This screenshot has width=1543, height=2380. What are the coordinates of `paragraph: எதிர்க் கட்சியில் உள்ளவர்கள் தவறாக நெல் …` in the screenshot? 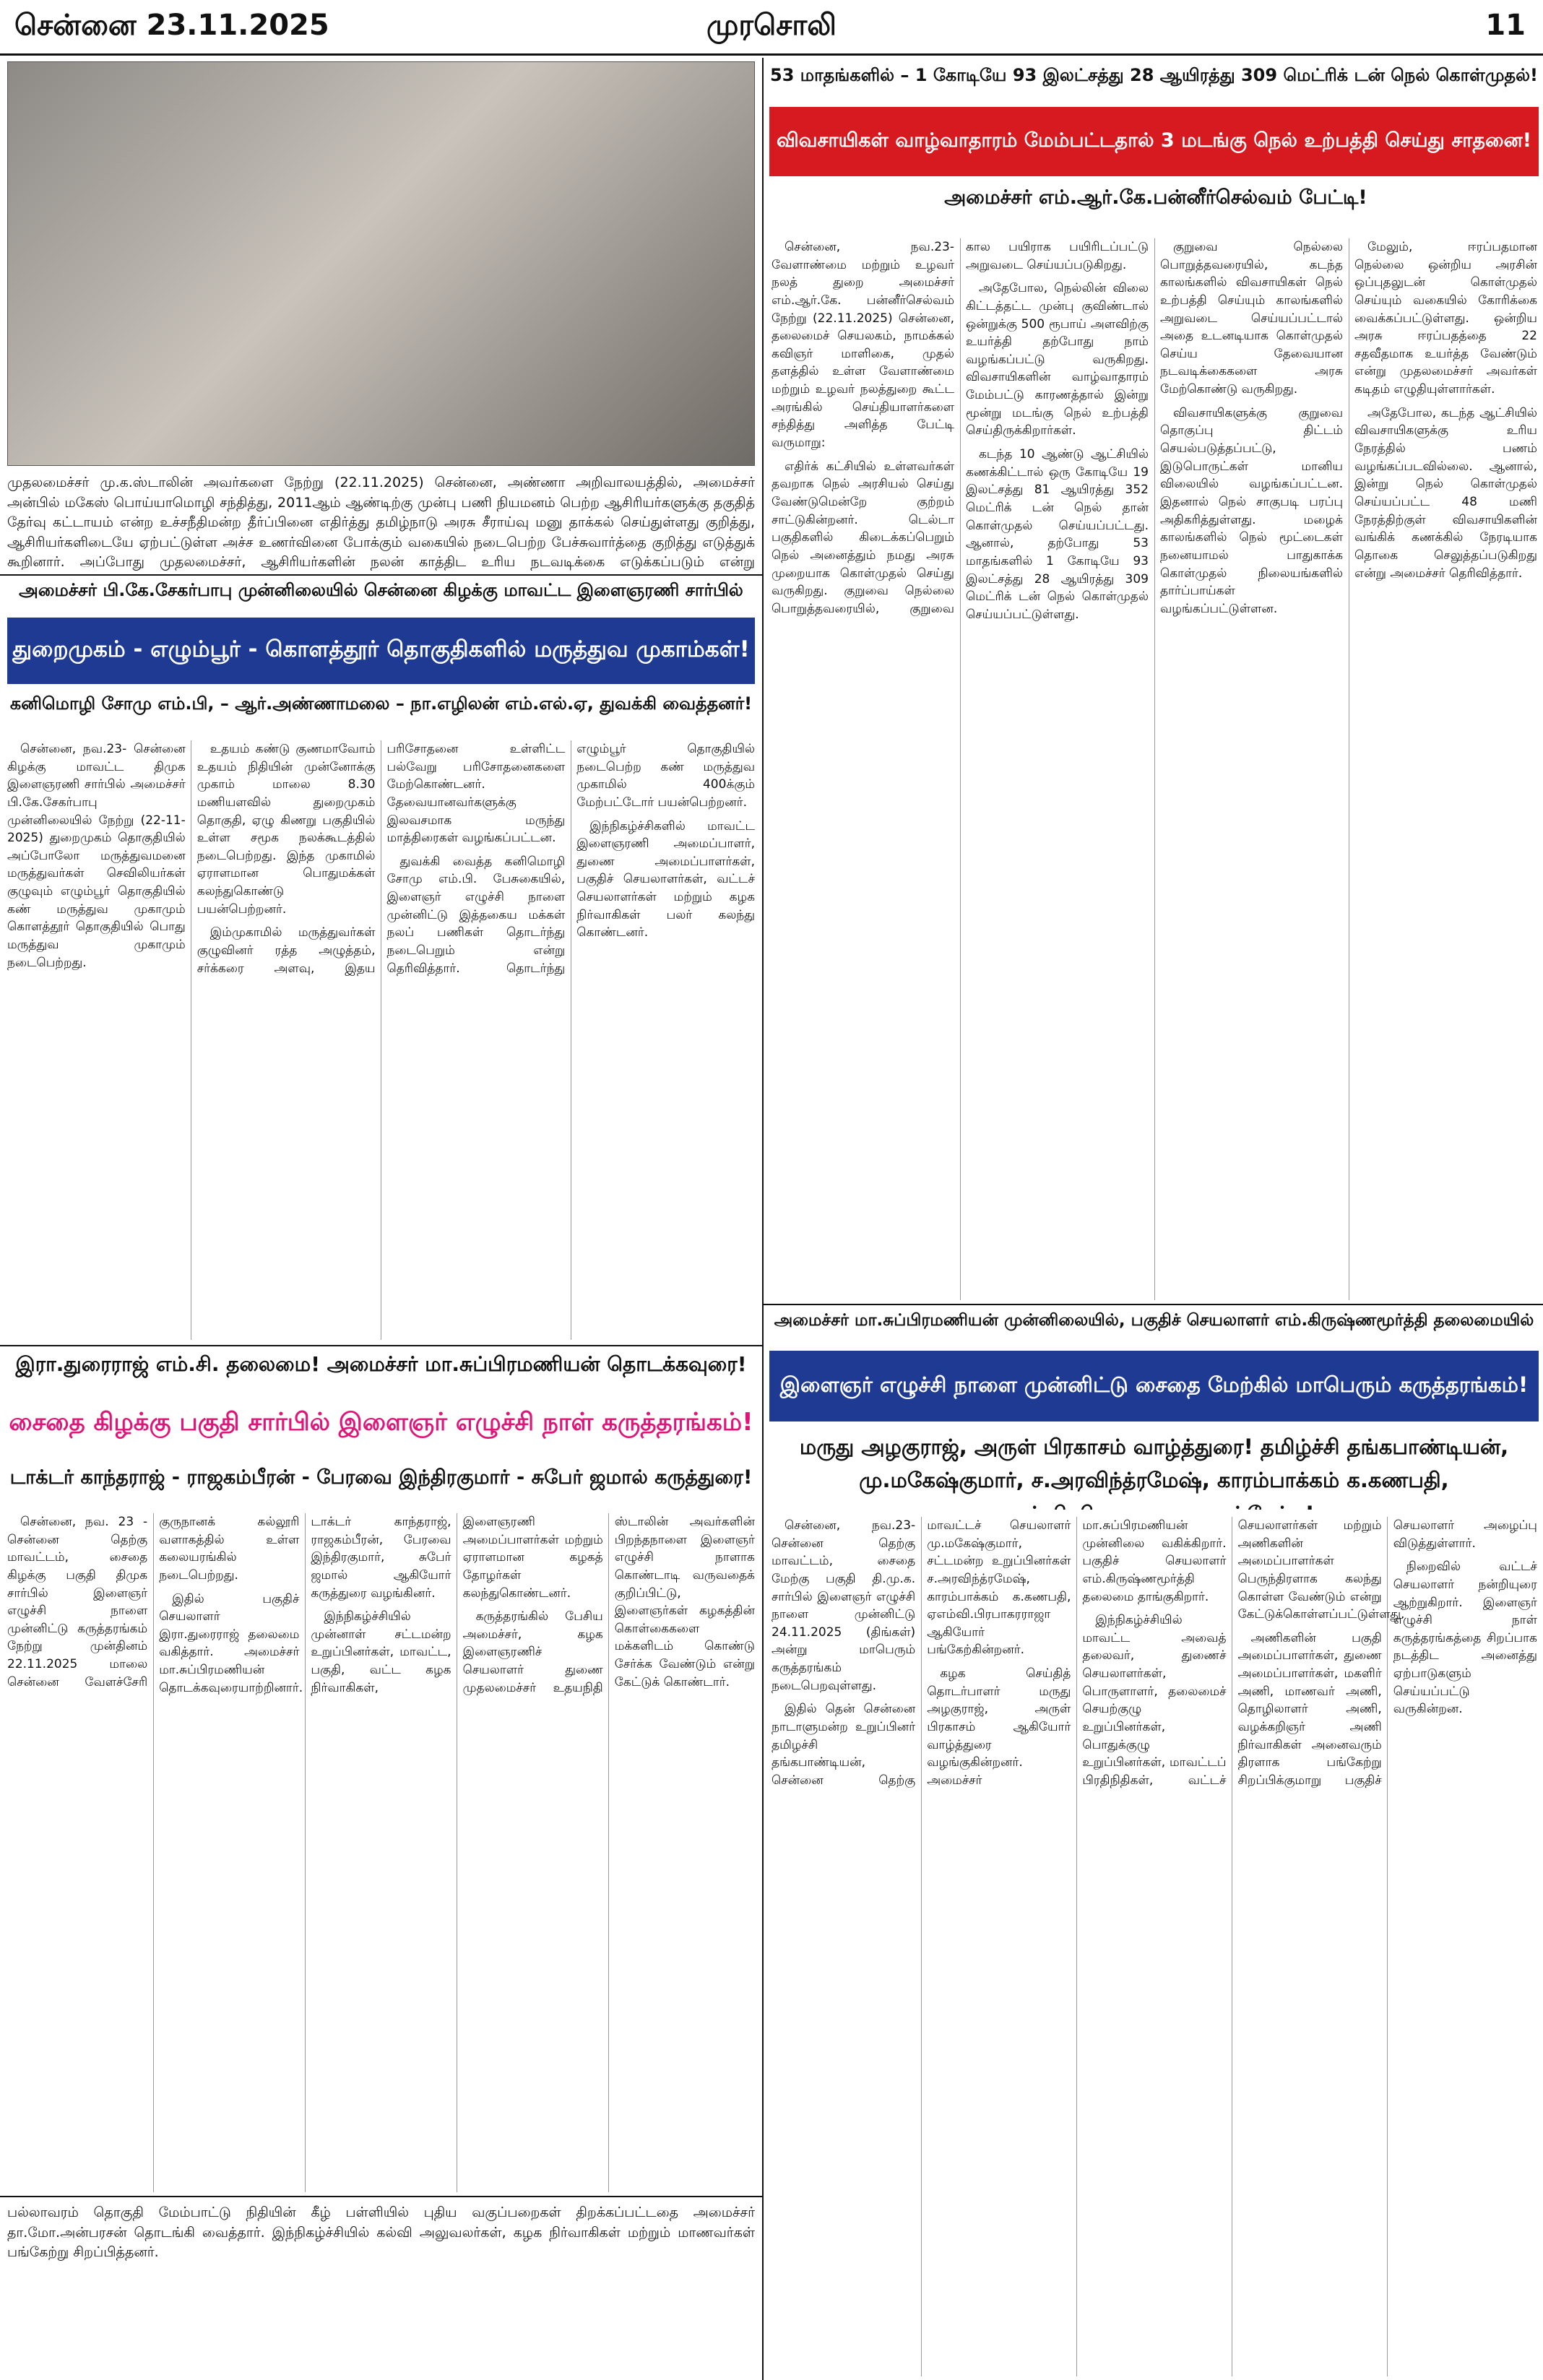 It's located at (961, 428).